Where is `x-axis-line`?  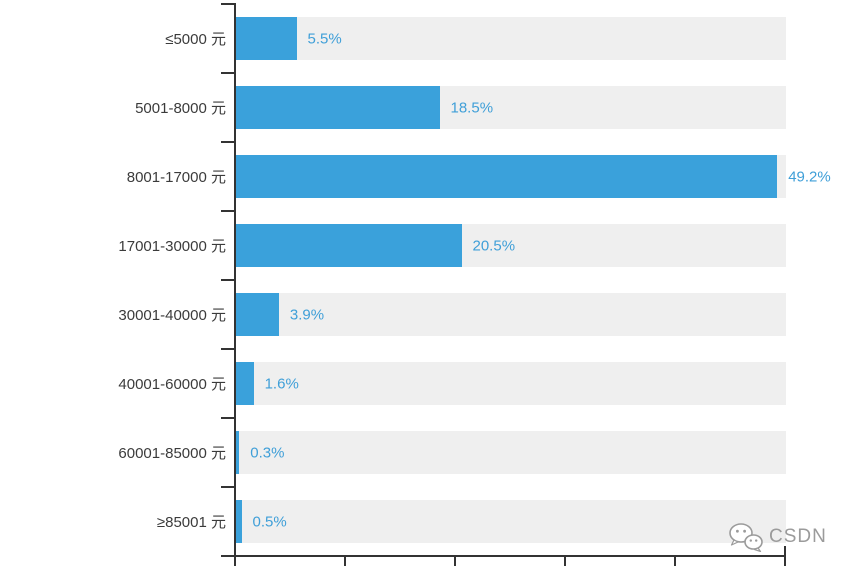
x-axis-line is located at coordinates (510, 556).